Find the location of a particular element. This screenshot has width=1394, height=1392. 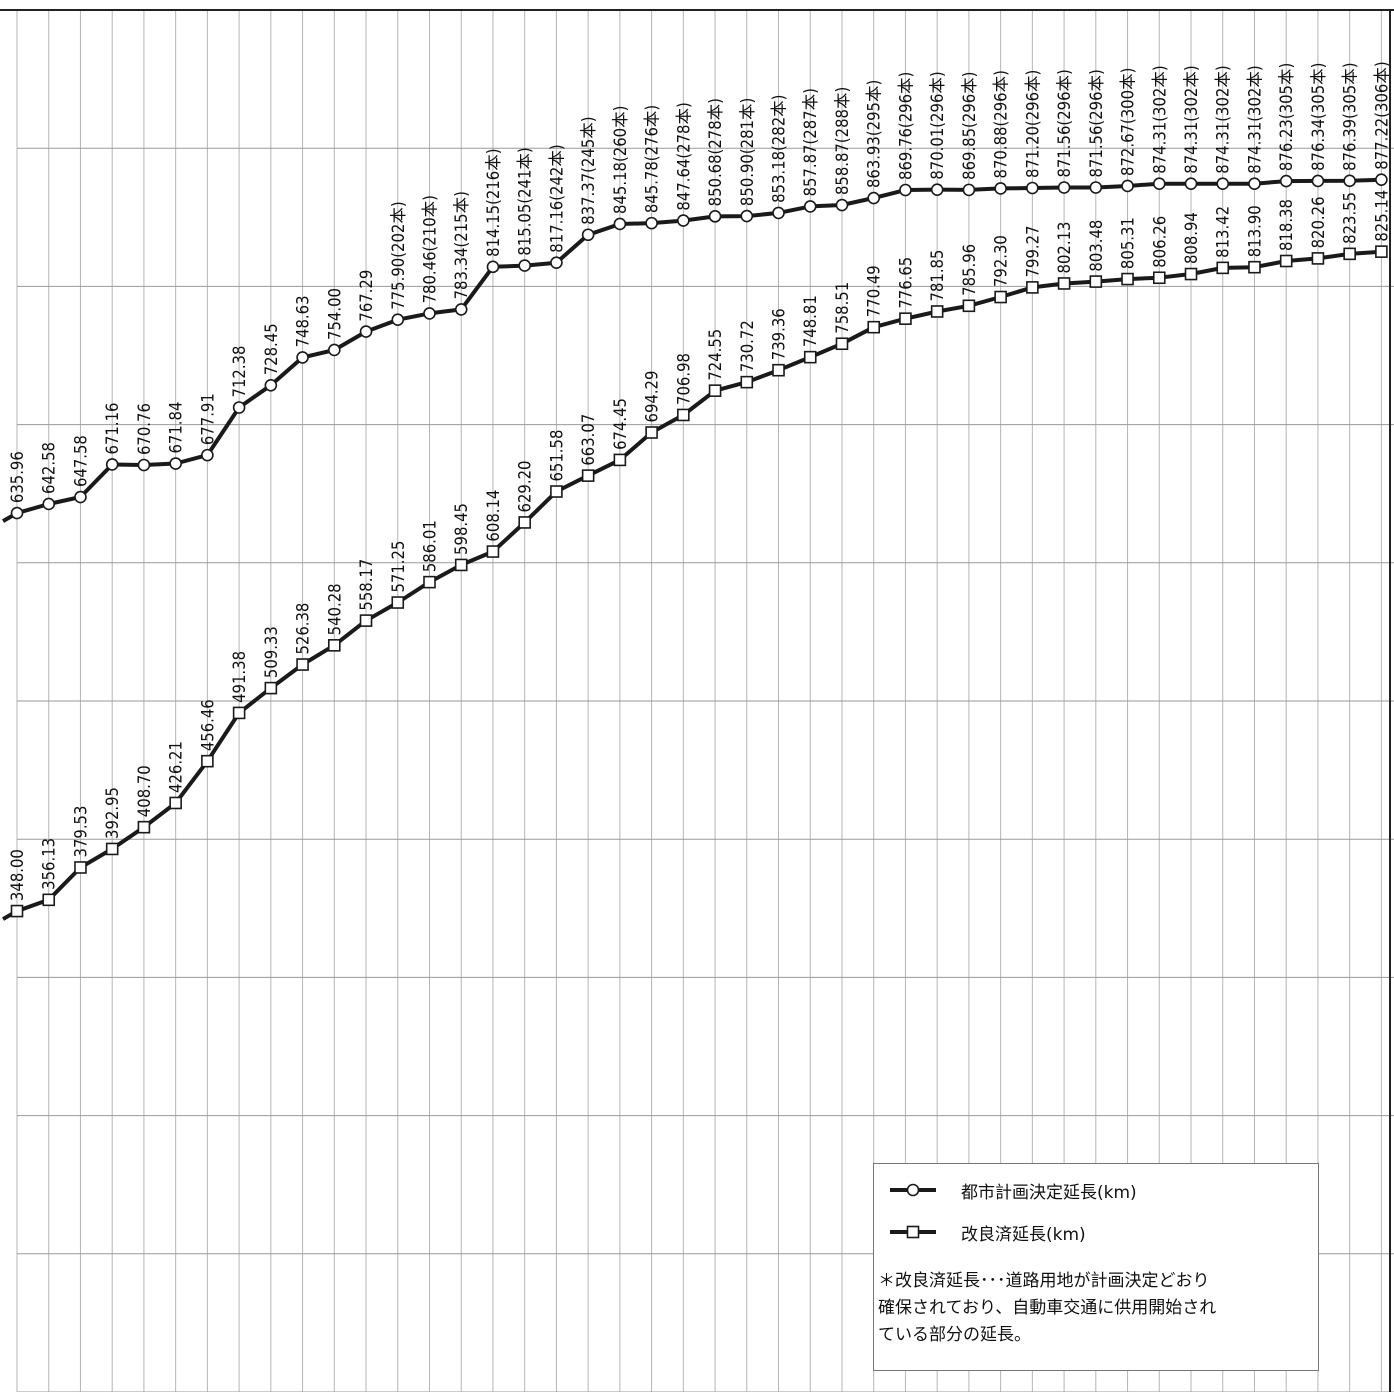

data-label-improved-length: 356.13 is located at coordinates (49, 864).